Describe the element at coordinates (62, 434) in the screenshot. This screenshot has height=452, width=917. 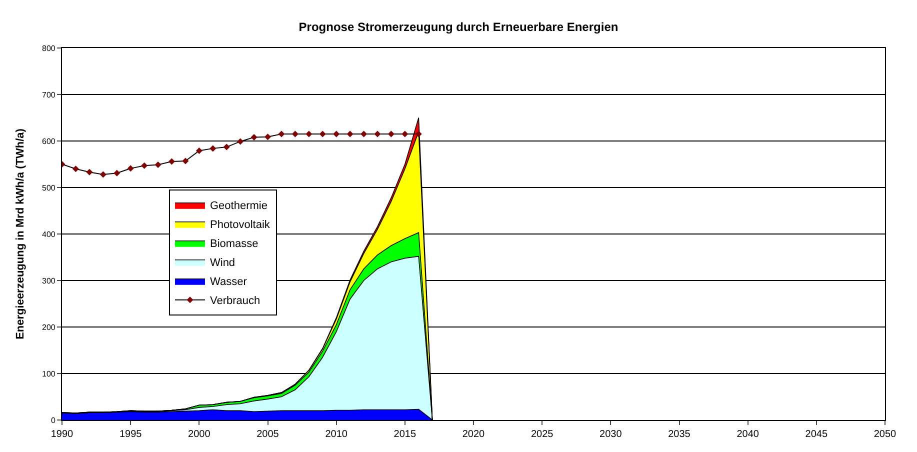
I see `x-tick-label: 1990` at that location.